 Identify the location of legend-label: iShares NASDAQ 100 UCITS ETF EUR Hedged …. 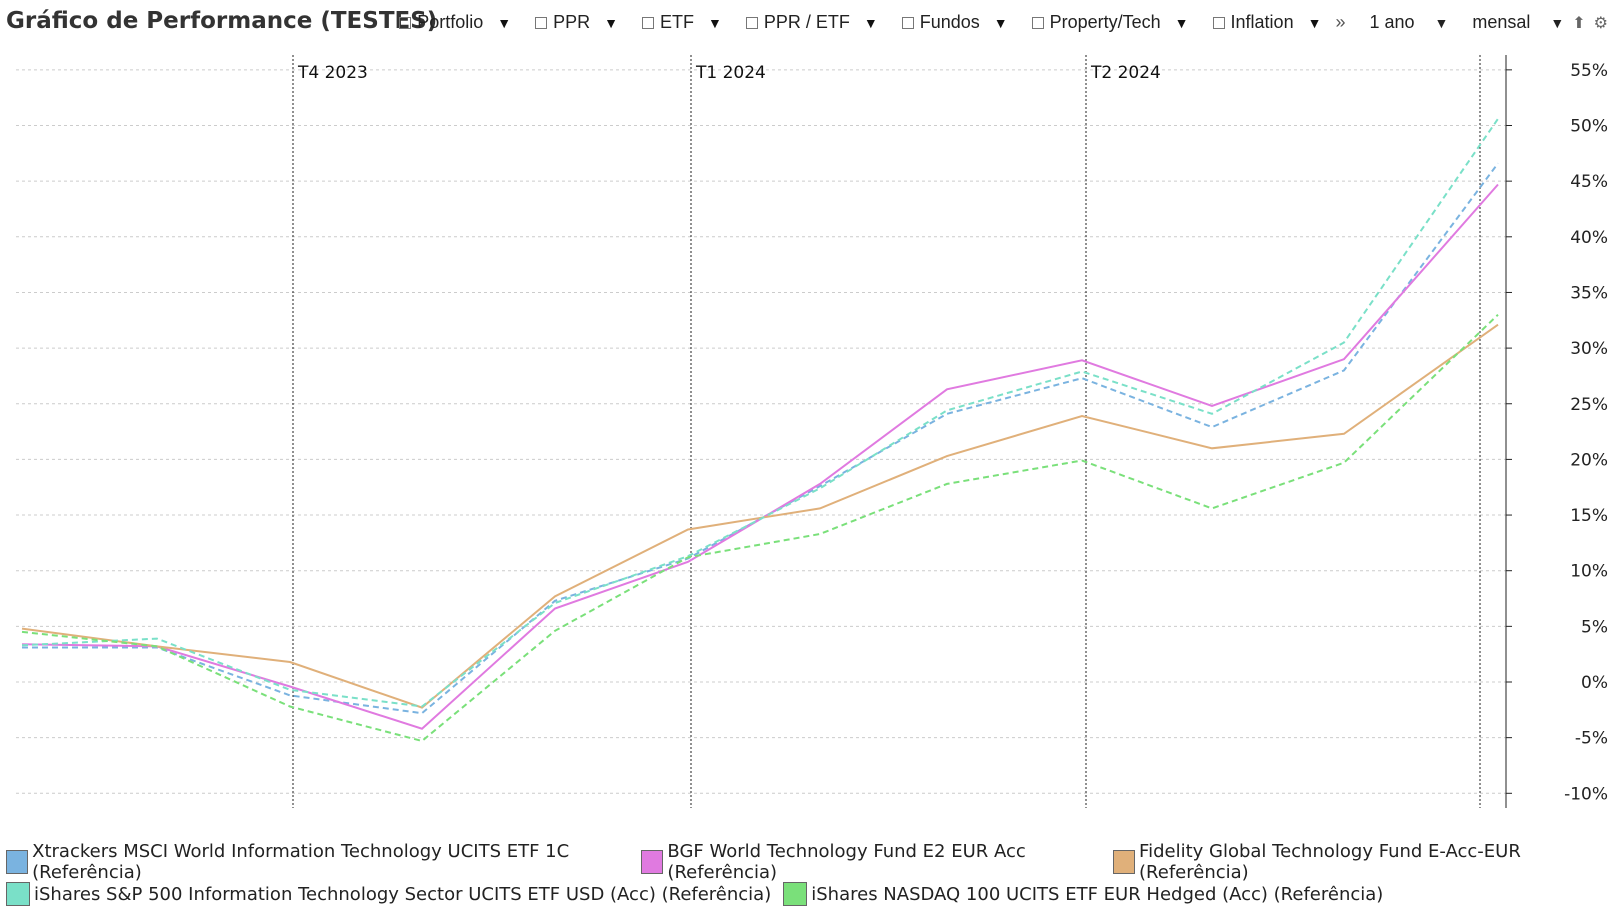
(1097, 894).